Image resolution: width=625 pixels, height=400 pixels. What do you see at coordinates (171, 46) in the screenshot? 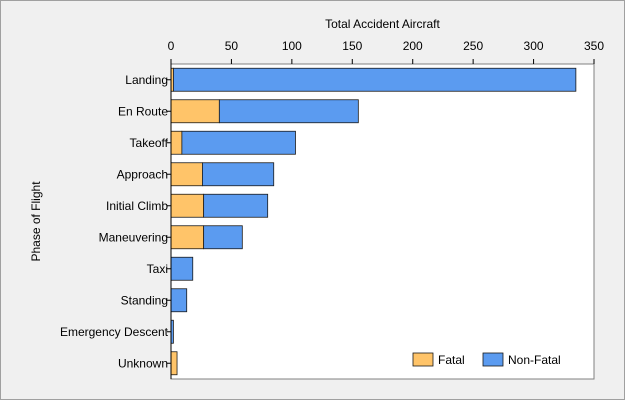
I see `x-tick-label: 0` at bounding box center [171, 46].